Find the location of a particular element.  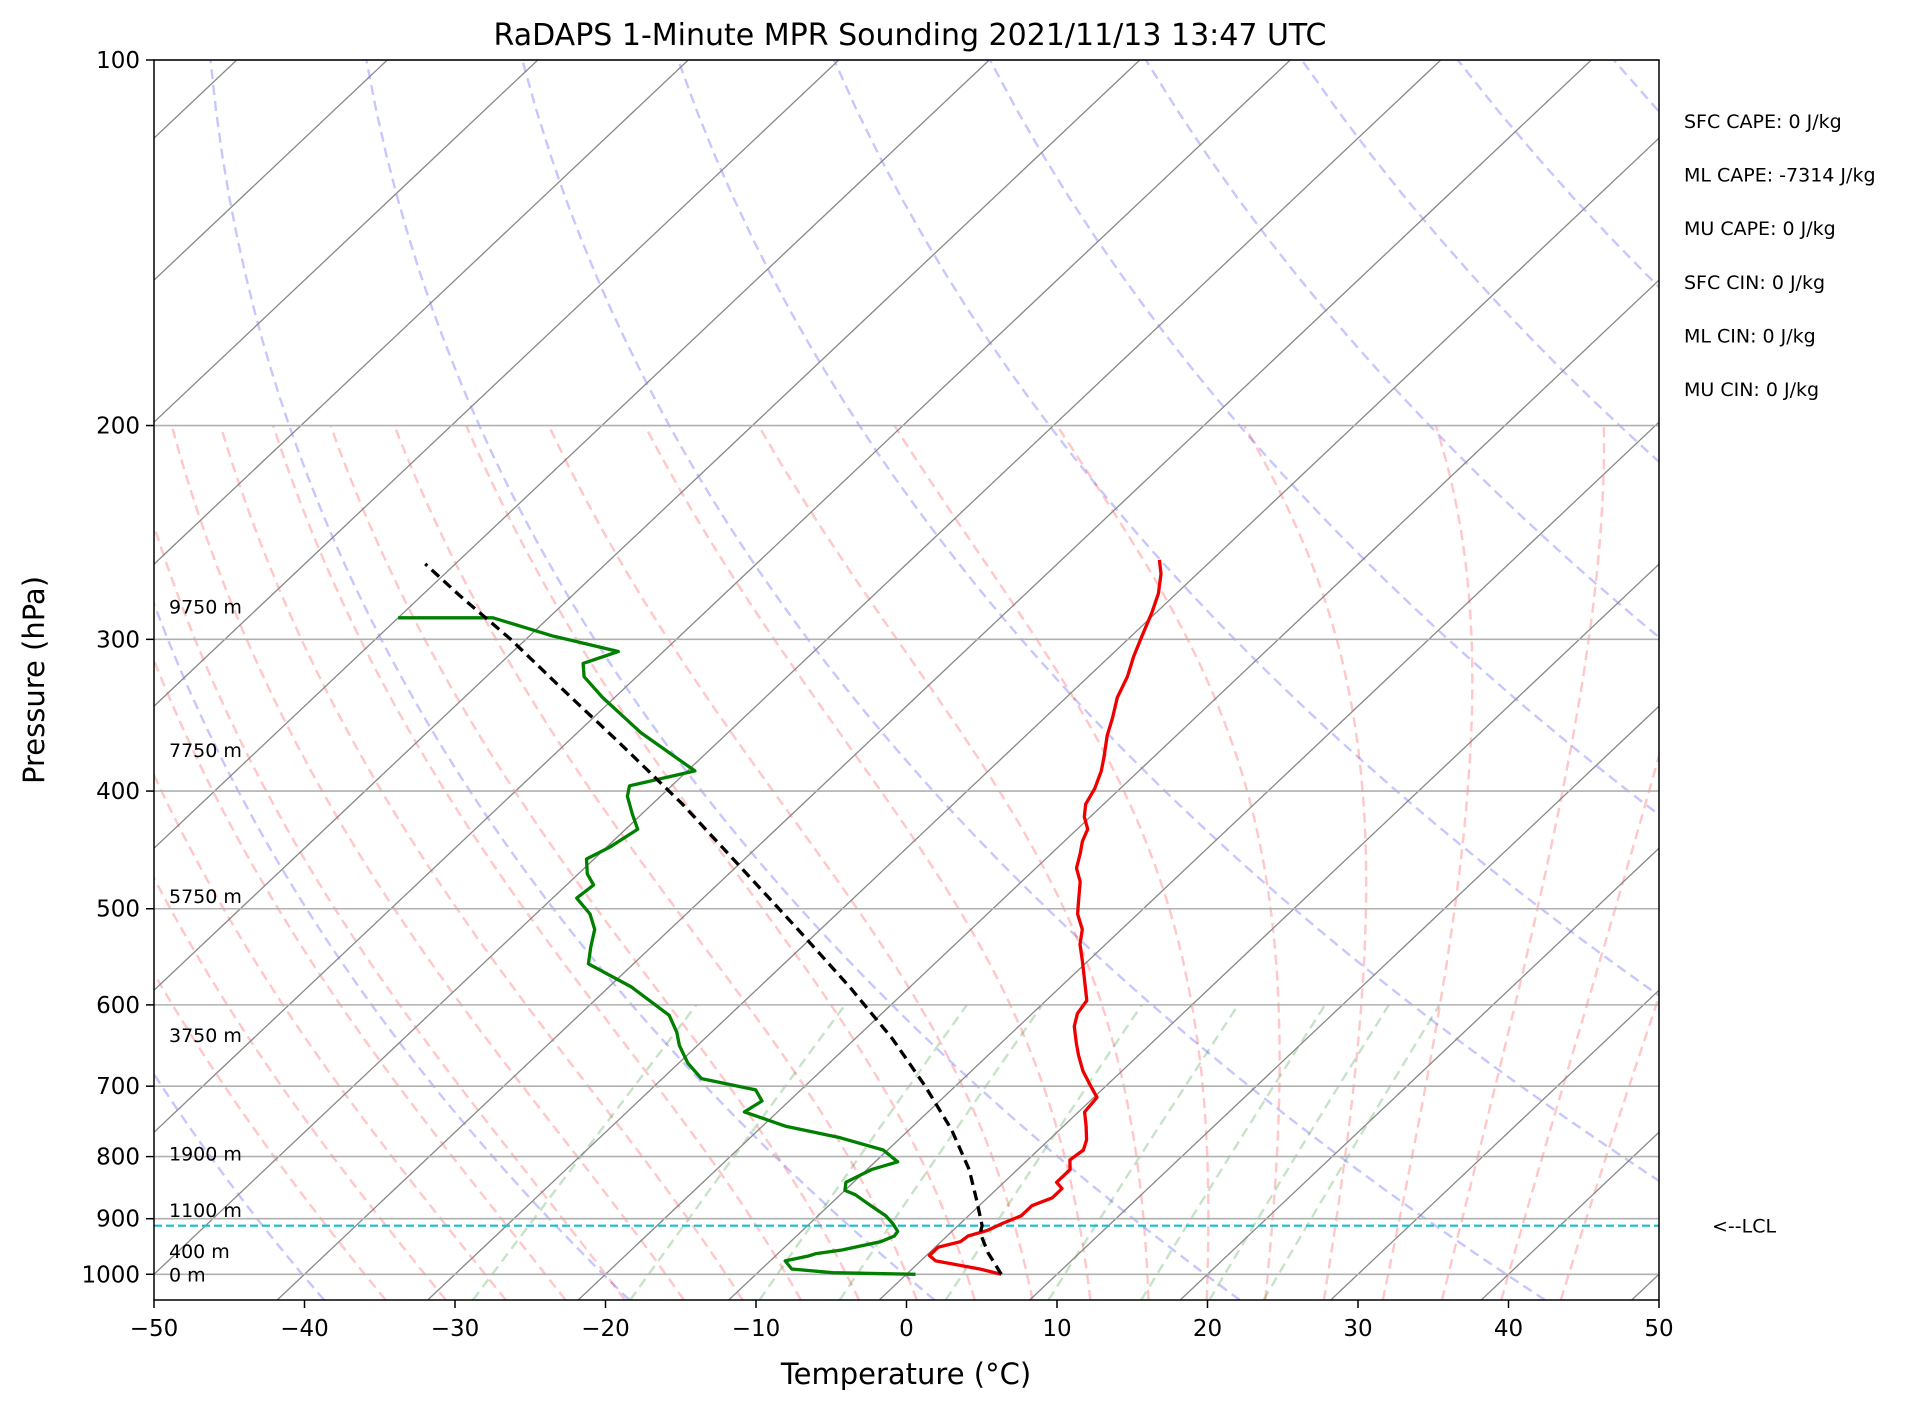

y-tick-label: 100 is located at coordinates (118, 61).